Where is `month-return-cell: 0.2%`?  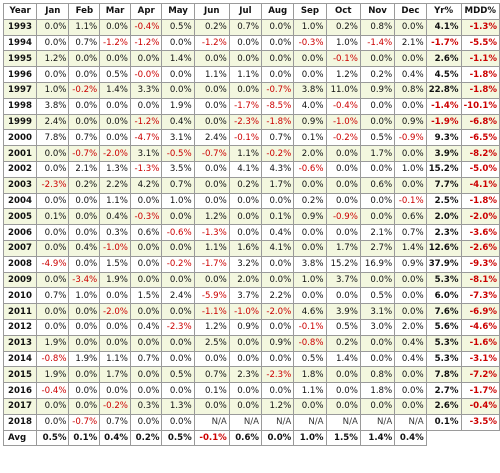 month-return-cell: 0.2% is located at coordinates (377, 74).